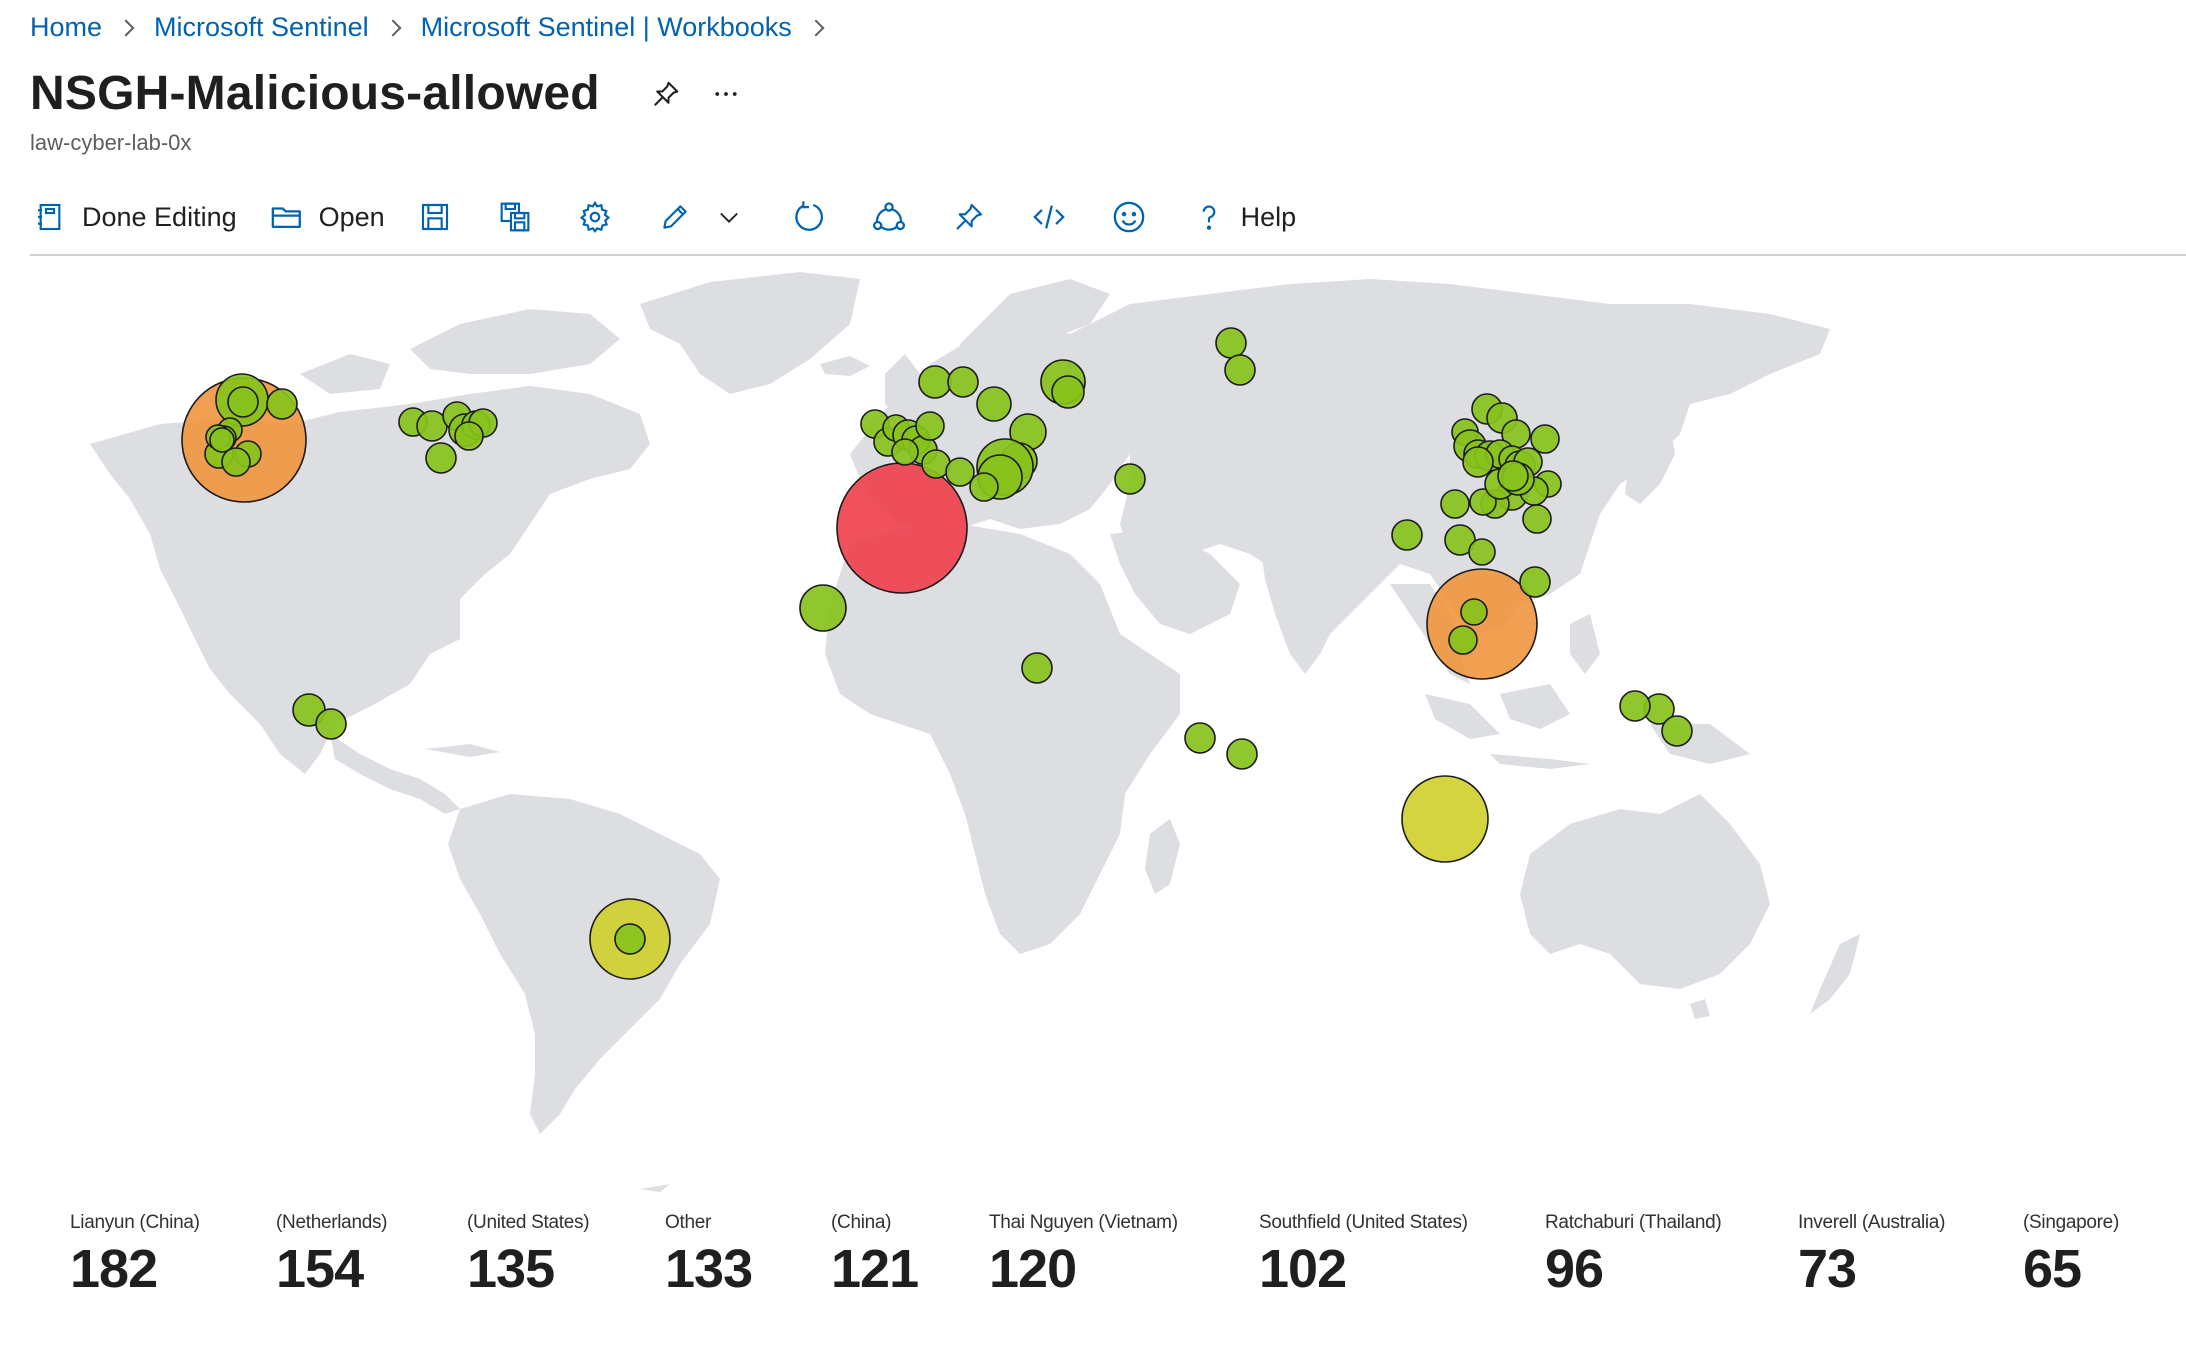 This screenshot has height=1356, width=2186. What do you see at coordinates (159, 216) in the screenshot?
I see `done-editing-label: Done Editing` at bounding box center [159, 216].